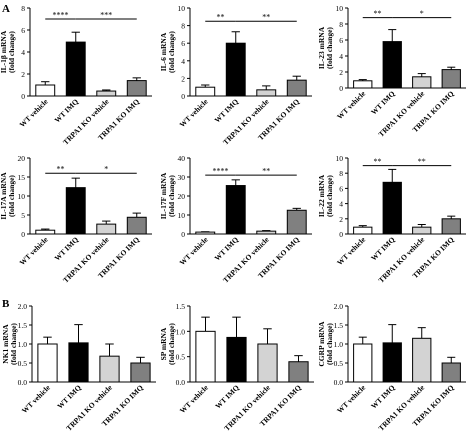  What do you see at coordinates (182, 158) in the screenshot?
I see `y-tick-label: 40` at bounding box center [182, 158].